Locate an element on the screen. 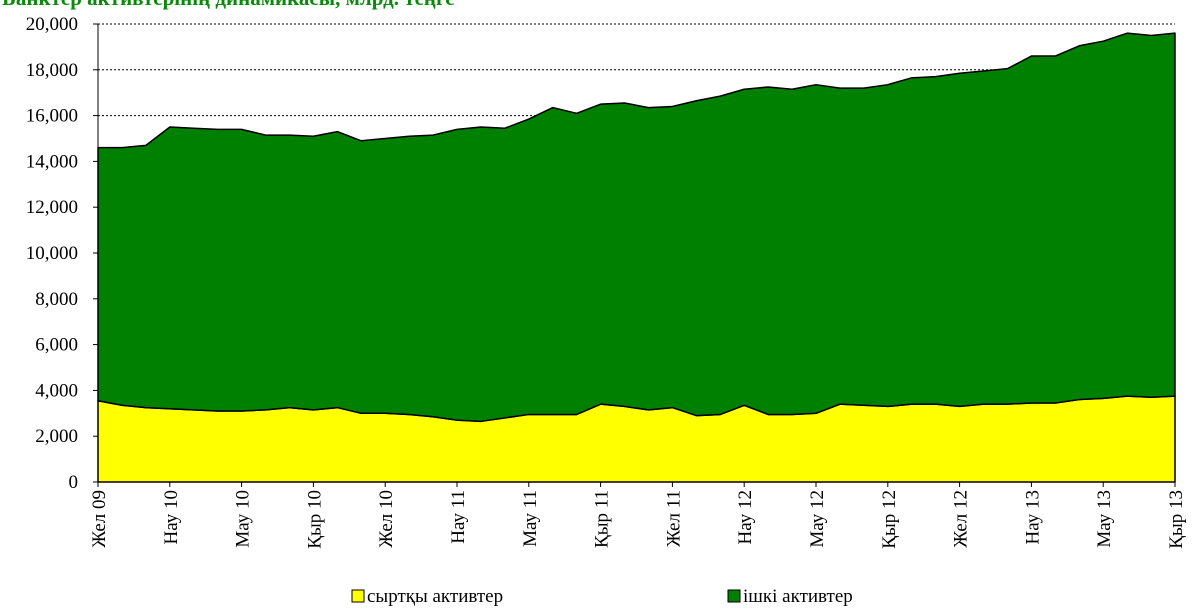 The image size is (1192, 610). y-tick-label: 20,000 is located at coordinates (52, 24).